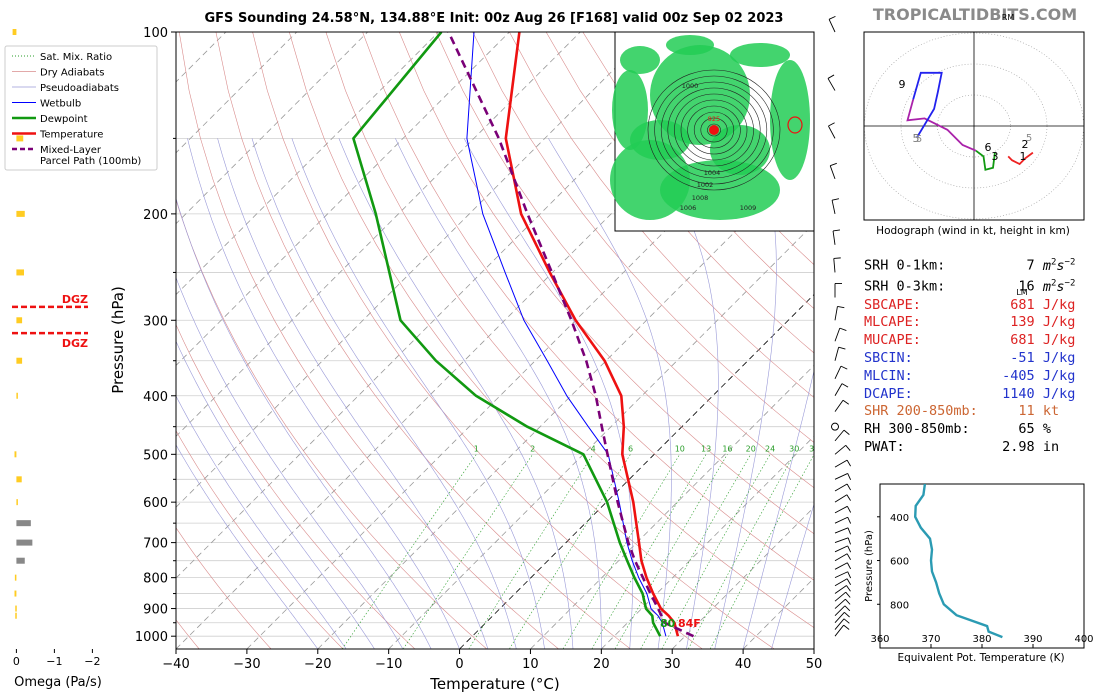  Describe the element at coordinates (71, 150) in the screenshot. I see `legend-label: Mixed-Layer` at that location.